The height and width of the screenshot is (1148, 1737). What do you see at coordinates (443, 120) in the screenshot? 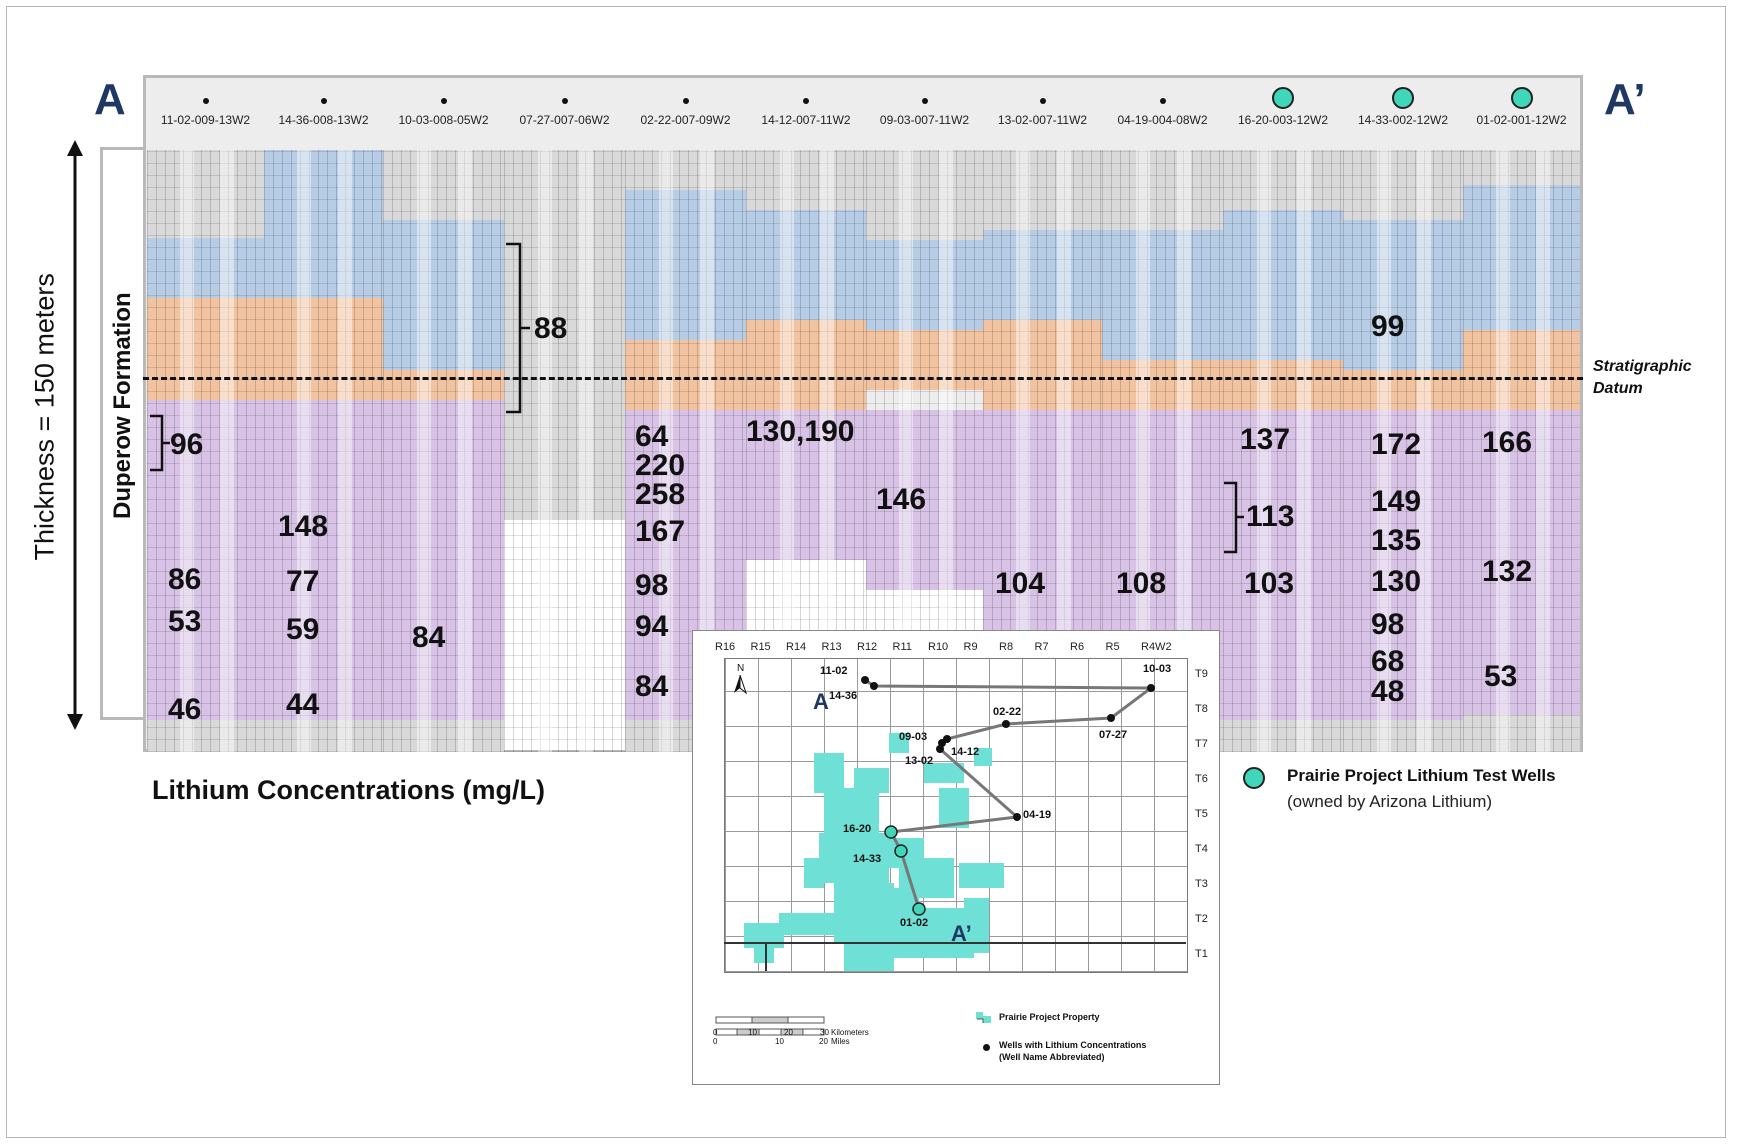
I see `well-name-label: 10-03-008-05W2` at bounding box center [443, 120].